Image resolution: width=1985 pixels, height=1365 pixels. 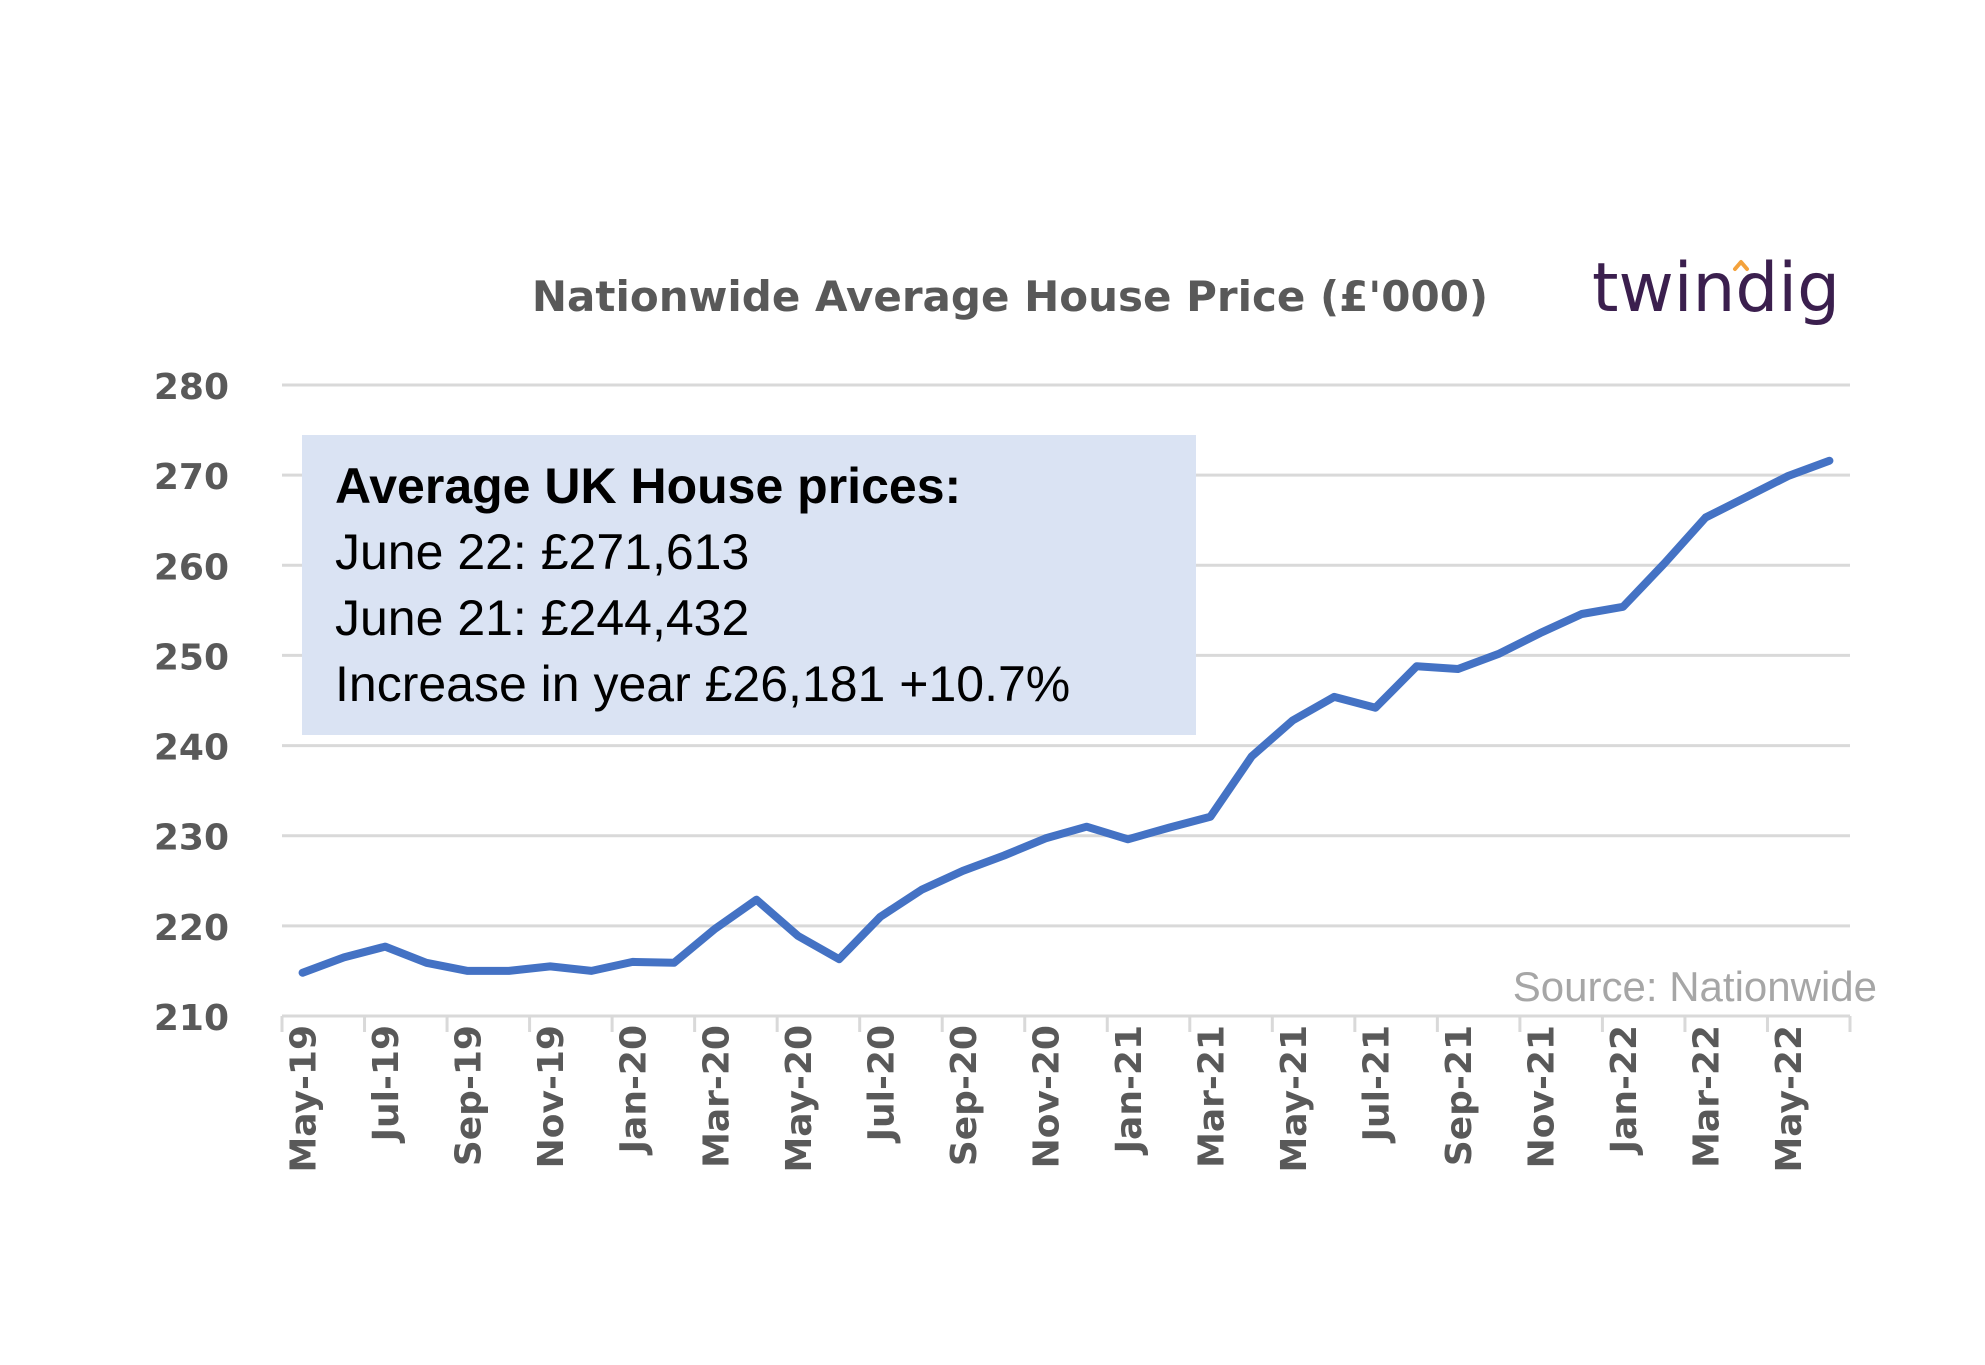 What do you see at coordinates (191, 567) in the screenshot?
I see `y-tick-label: 260` at bounding box center [191, 567].